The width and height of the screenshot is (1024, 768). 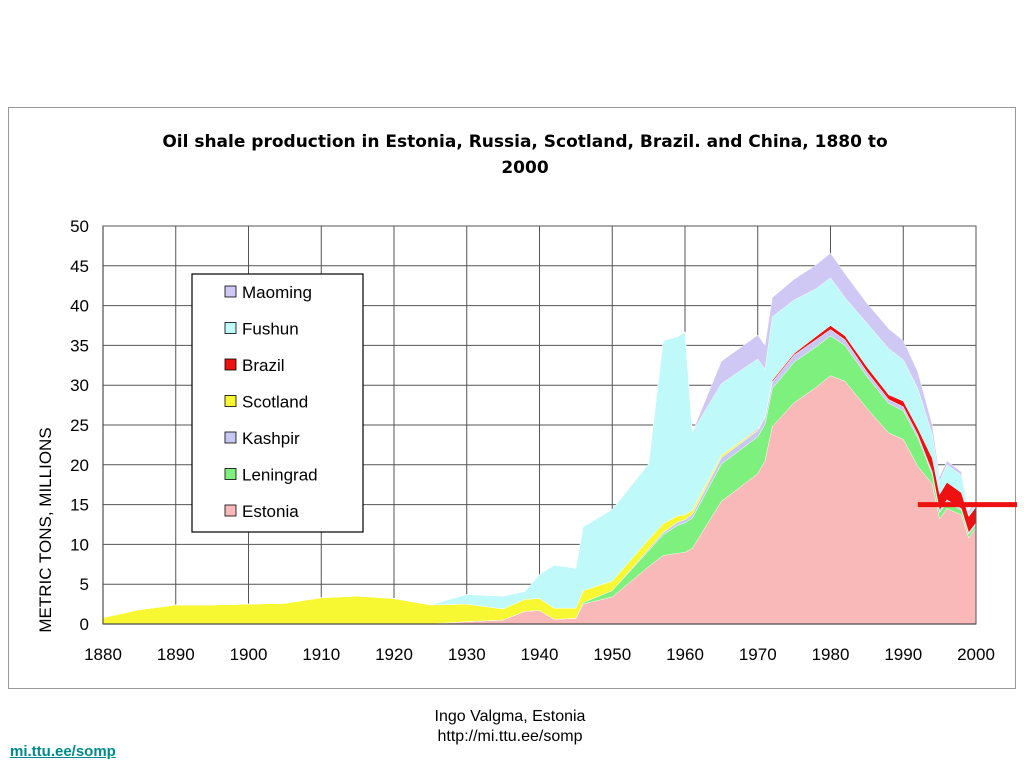 I want to click on x-tick-1960: 1960, so click(x=685, y=654).